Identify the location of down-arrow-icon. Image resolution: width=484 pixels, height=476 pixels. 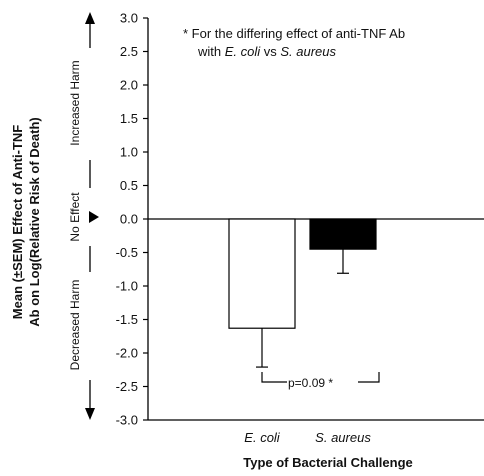
(90, 414).